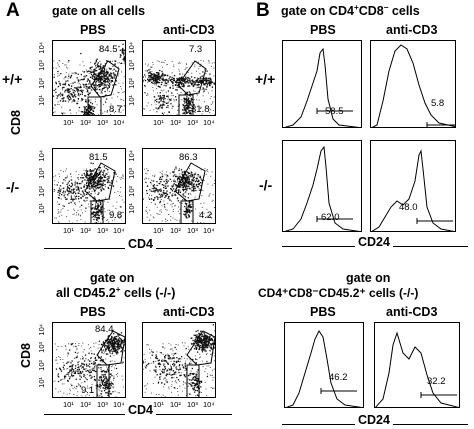 The height and width of the screenshot is (429, 474). Describe the element at coordinates (374, 242) in the screenshot. I see `section-b-x-axis-label: CD24` at that location.